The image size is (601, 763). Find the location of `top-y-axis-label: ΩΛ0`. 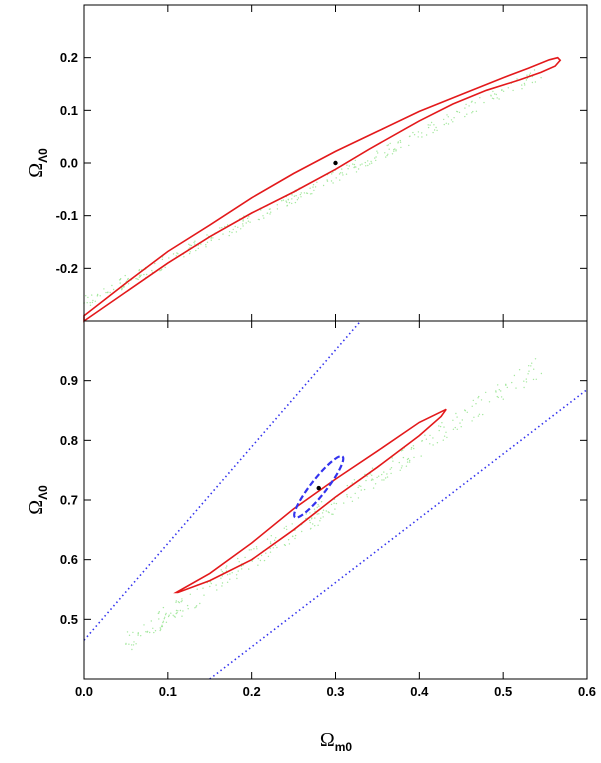

top-y-axis-label: ΩΛ0 is located at coordinates (37, 163).